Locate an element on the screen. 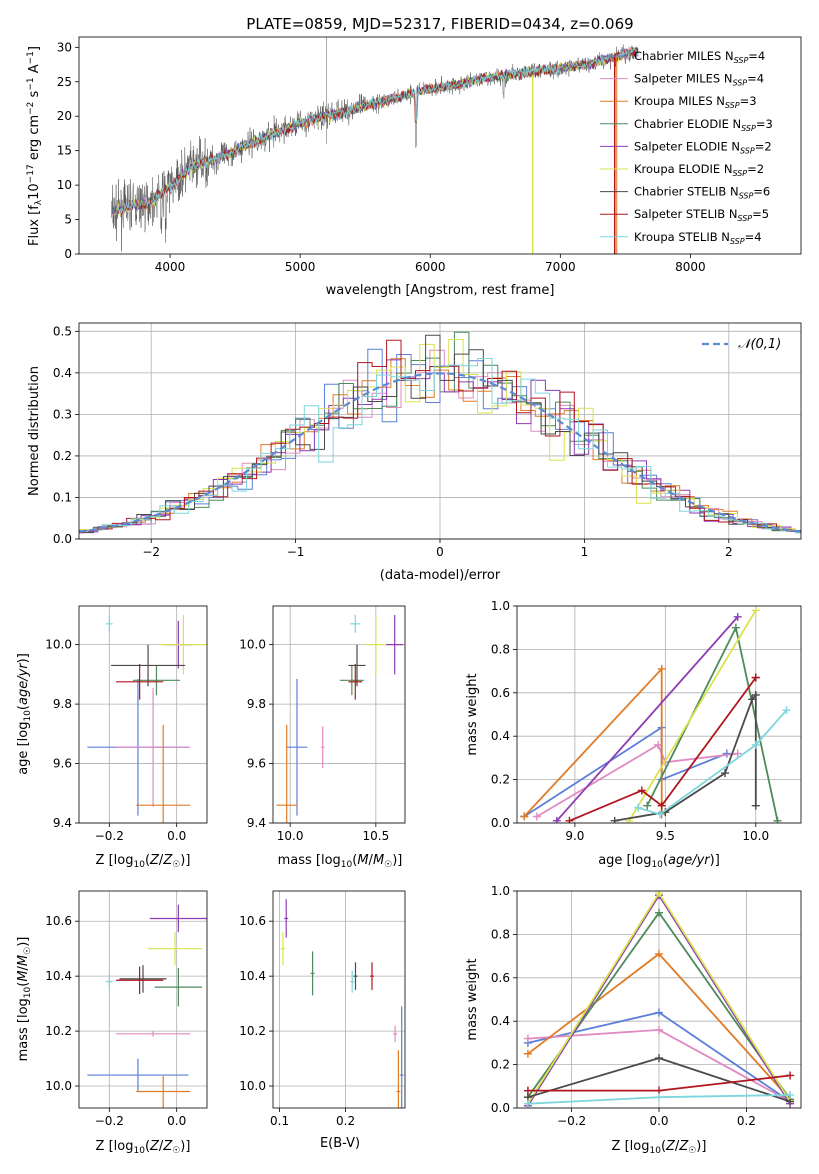  mass-weight-vs-Z-ytick-label: 1.0 is located at coordinates (500, 891).